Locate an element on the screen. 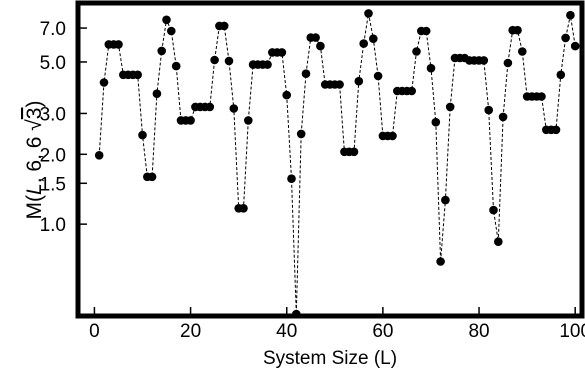 This screenshot has width=585, height=376. y-title-radical-sign: √ is located at coordinates (34, 125).